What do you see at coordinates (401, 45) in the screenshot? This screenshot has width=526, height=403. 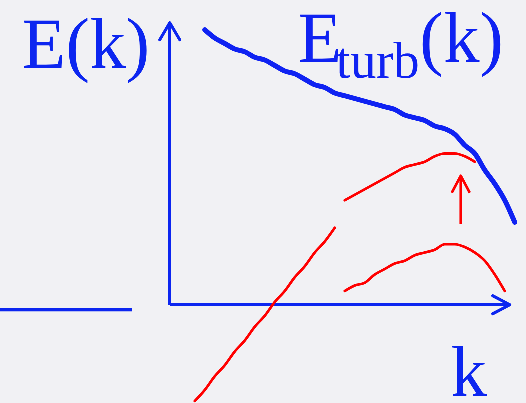 I see `legend-label: E$_{turb}$(k)` at bounding box center [401, 45].